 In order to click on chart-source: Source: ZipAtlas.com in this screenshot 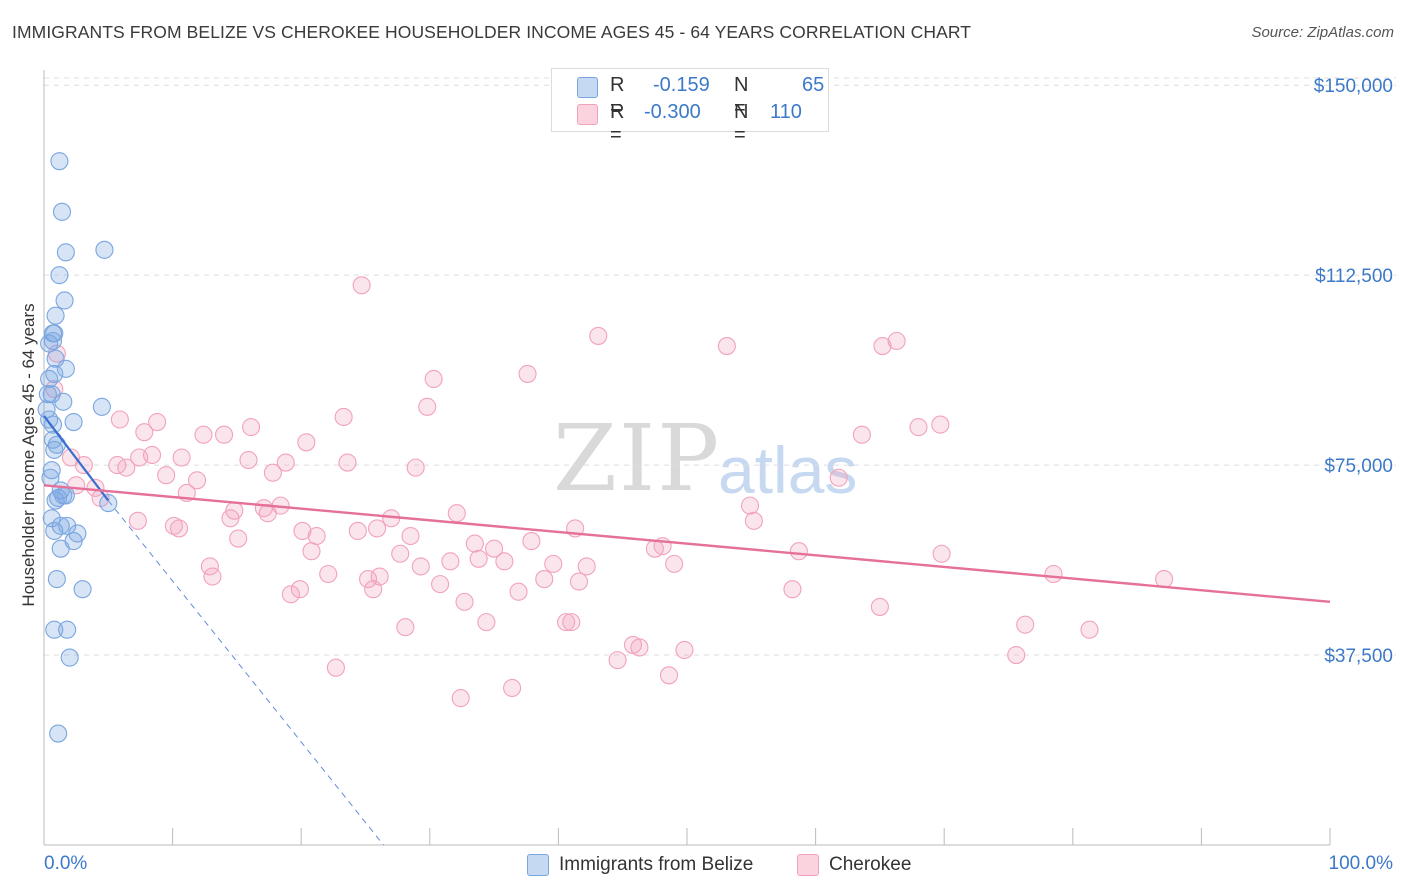, I will do `click(1322, 32)`.